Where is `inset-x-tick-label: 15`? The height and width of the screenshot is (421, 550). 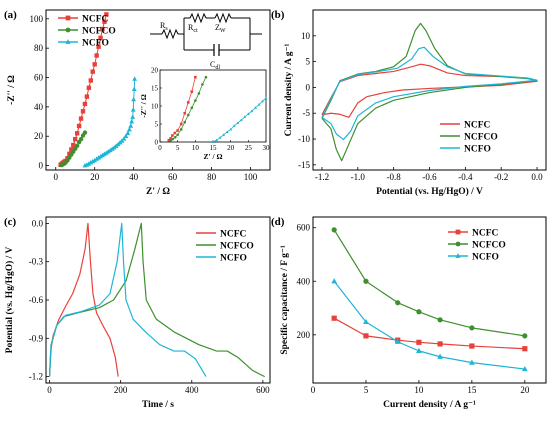
inset-x-tick-label: 15 is located at coordinates (214, 148).